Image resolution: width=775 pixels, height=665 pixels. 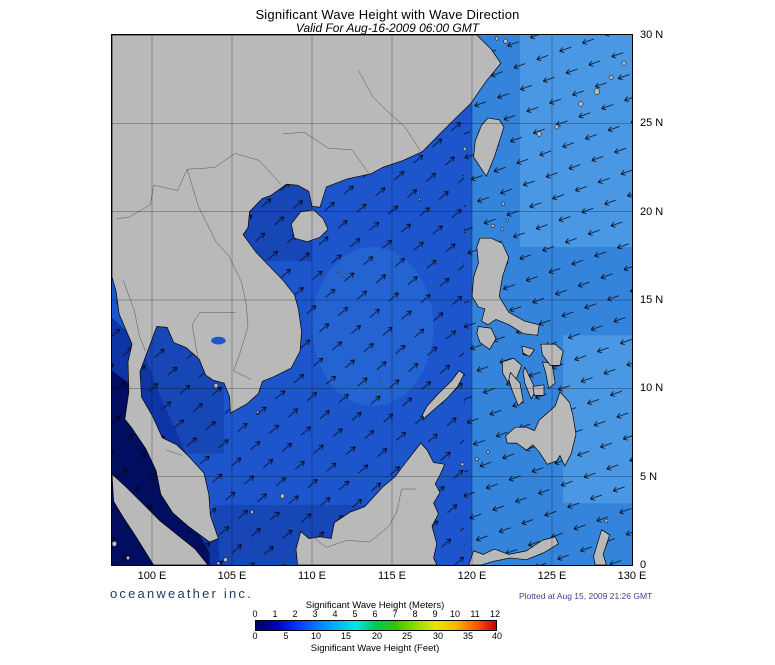 What do you see at coordinates (468, 636) in the screenshot?
I see `feet-tick: 35` at bounding box center [468, 636].